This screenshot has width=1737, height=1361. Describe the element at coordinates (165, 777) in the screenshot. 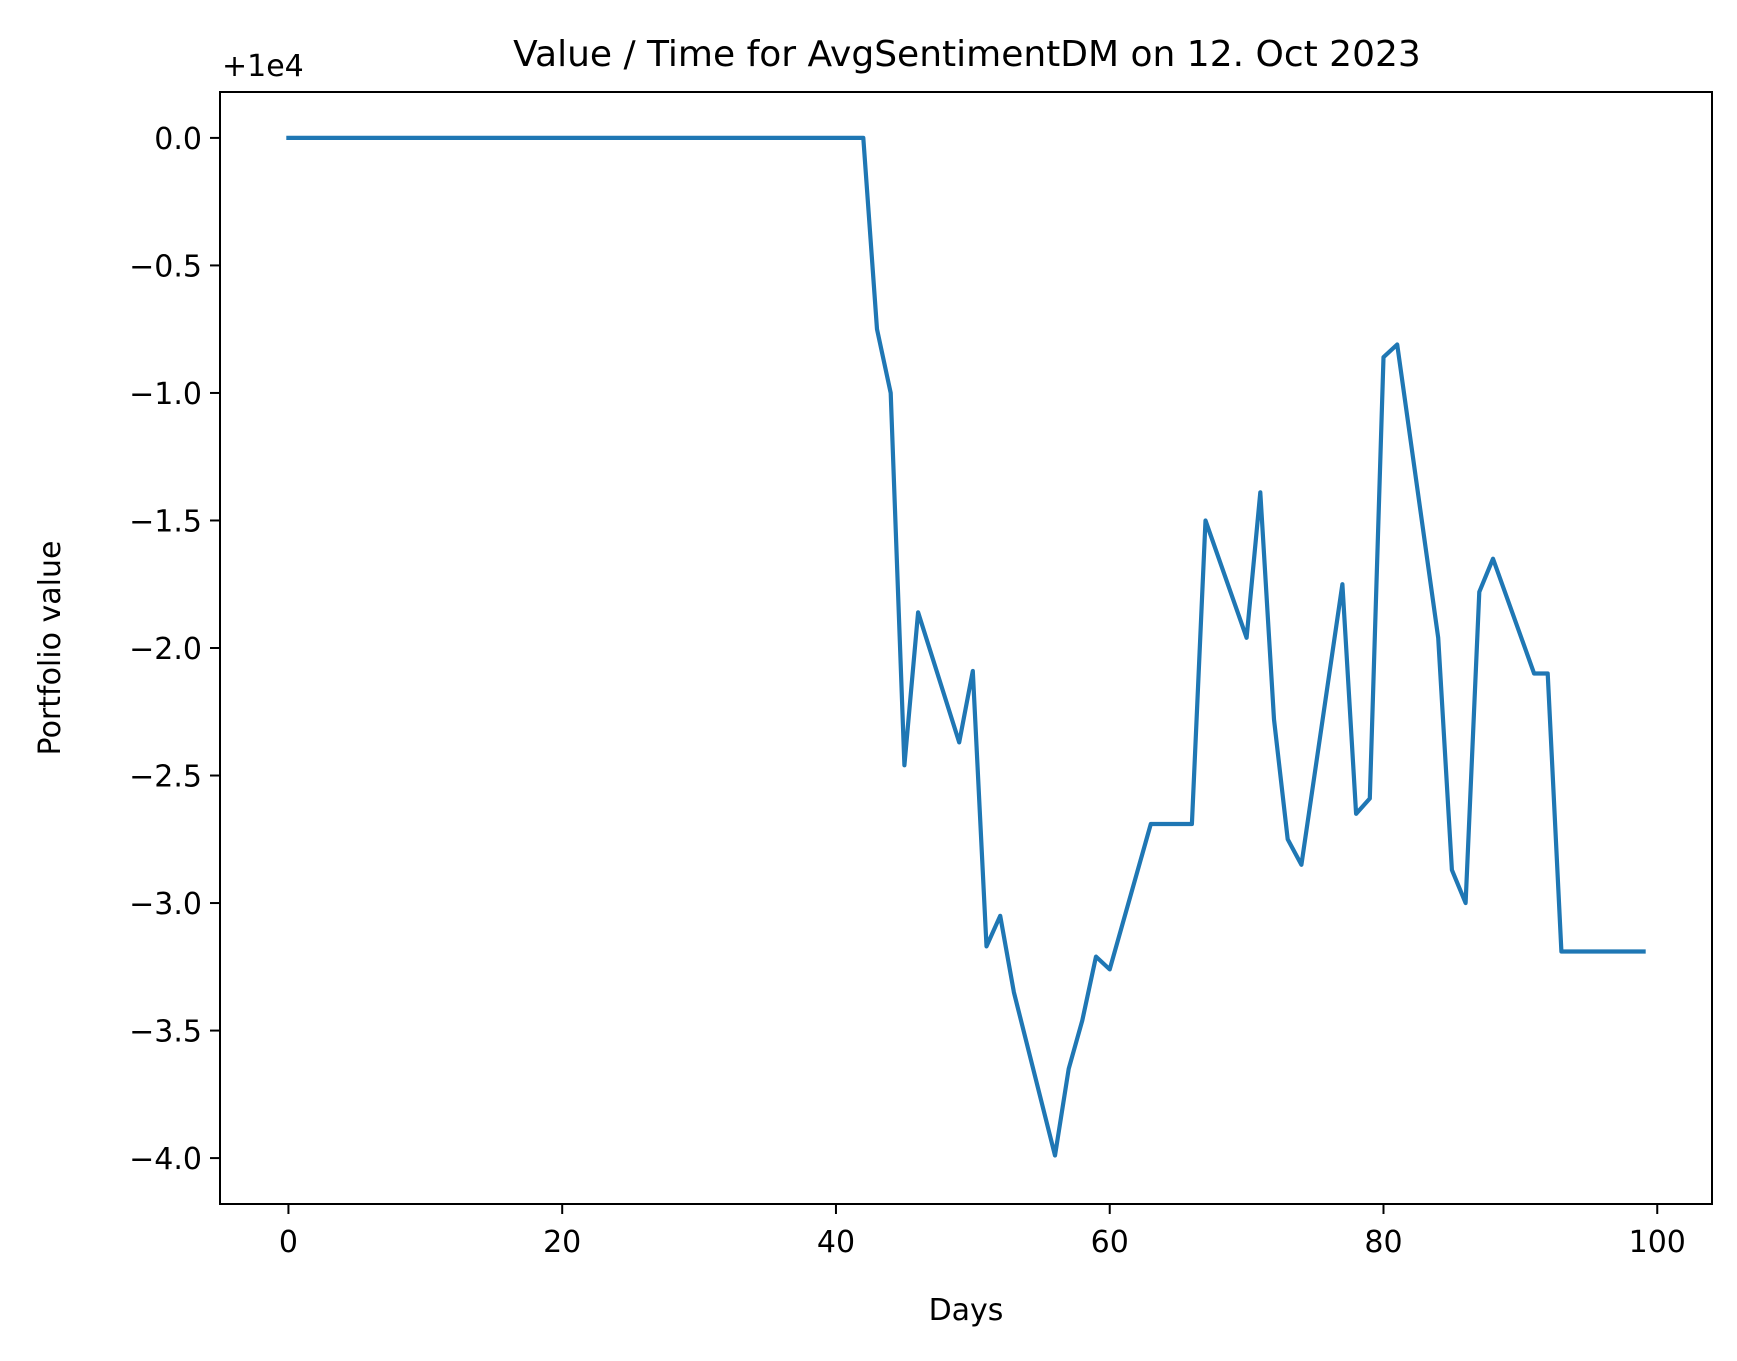

I see `y-tick-label: −2.5` at that location.